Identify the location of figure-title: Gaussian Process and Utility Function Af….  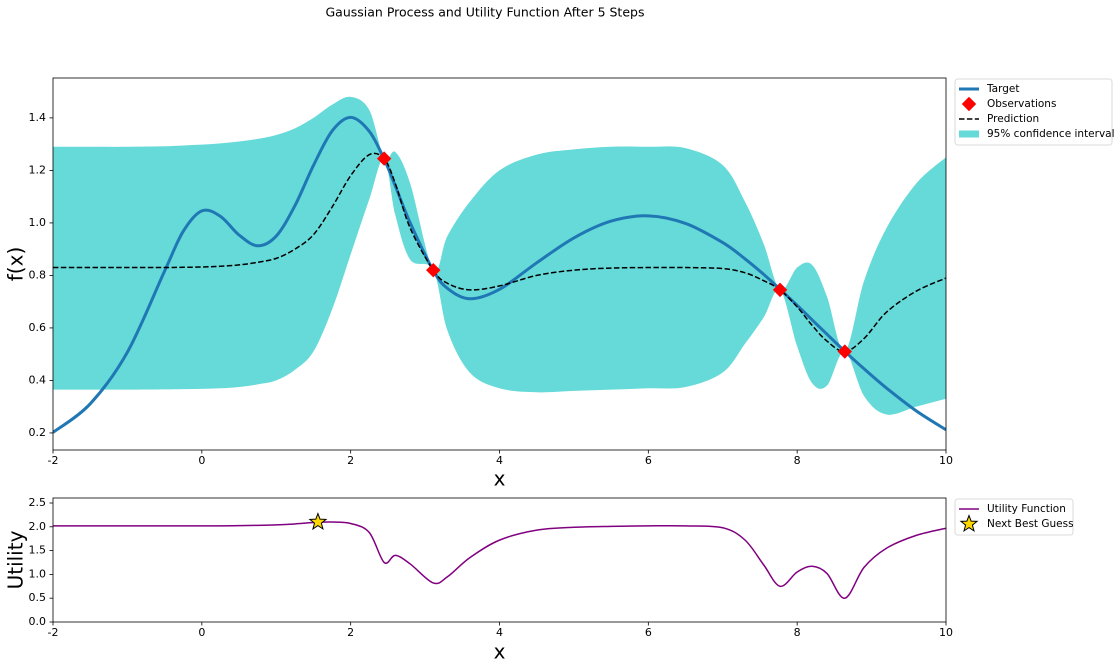
(485, 12).